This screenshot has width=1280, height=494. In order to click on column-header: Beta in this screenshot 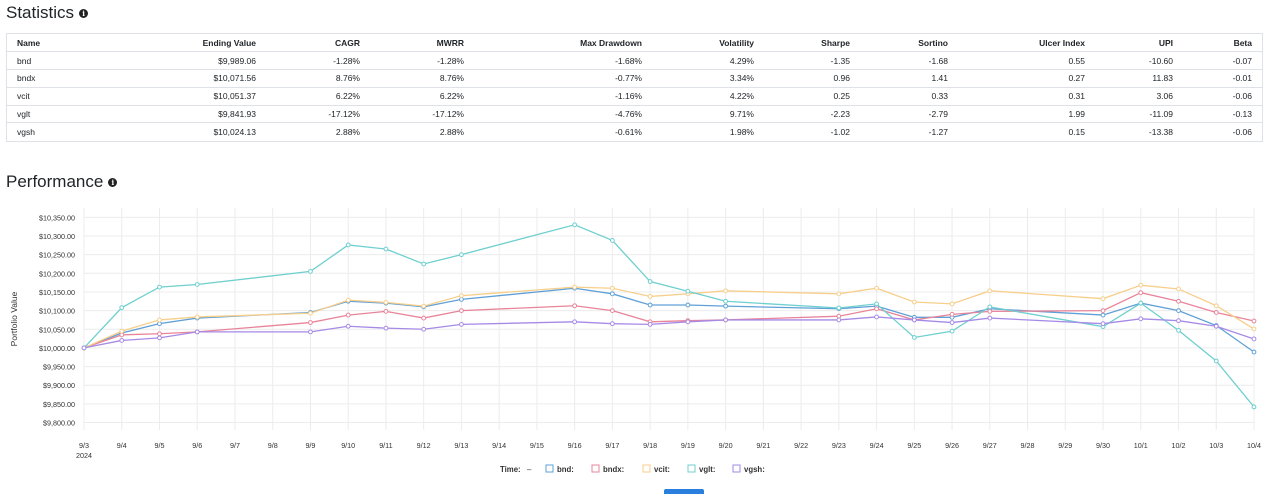, I will do `click(1222, 43)`.